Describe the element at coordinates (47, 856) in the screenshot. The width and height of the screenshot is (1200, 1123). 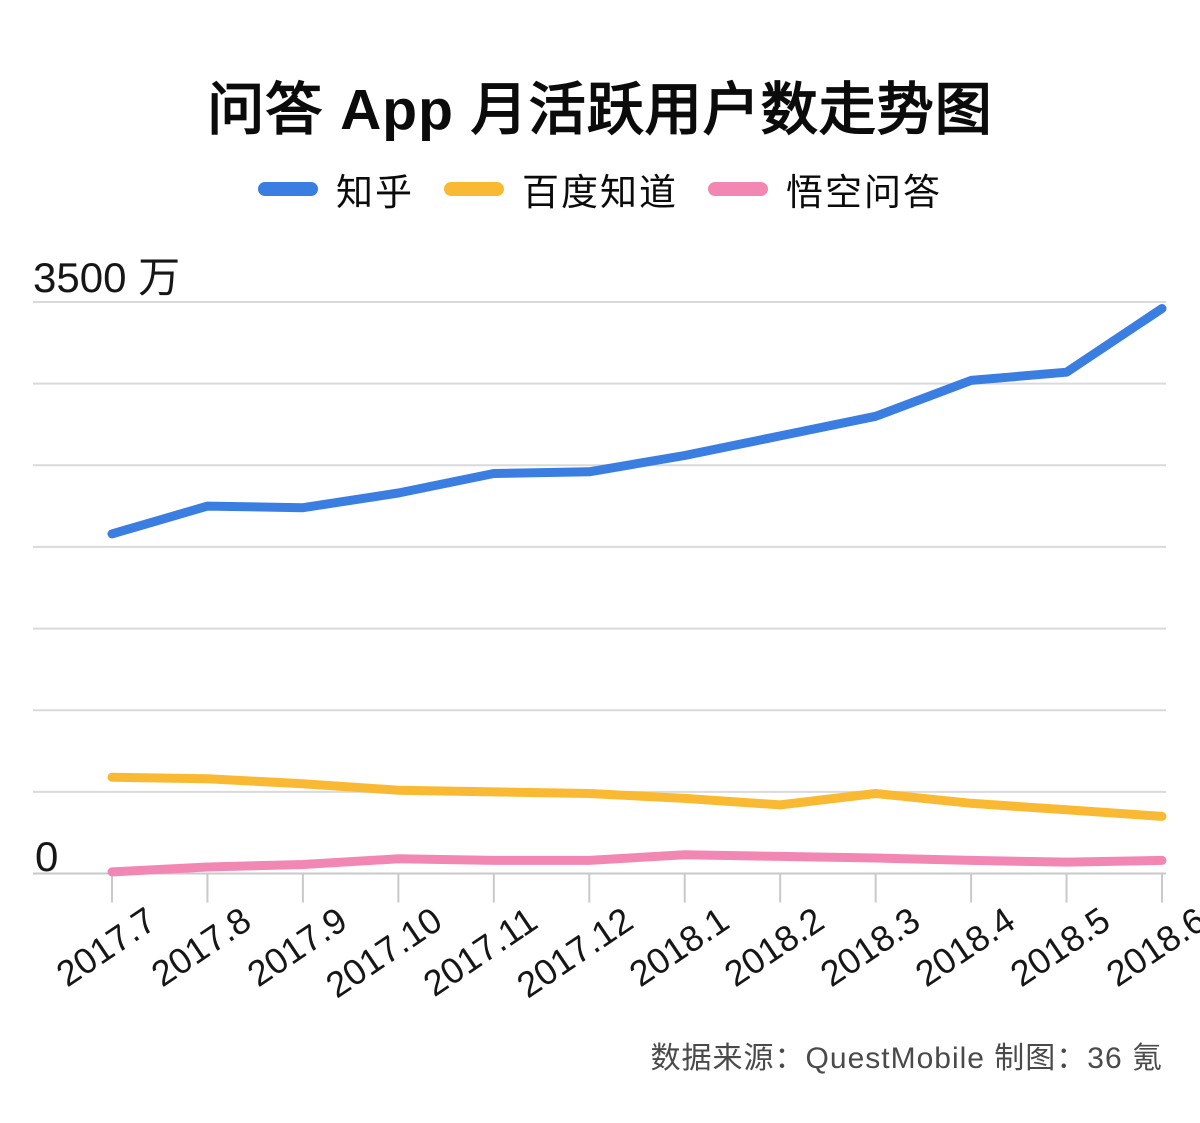
I see `y-axis-zero-label: 0` at that location.